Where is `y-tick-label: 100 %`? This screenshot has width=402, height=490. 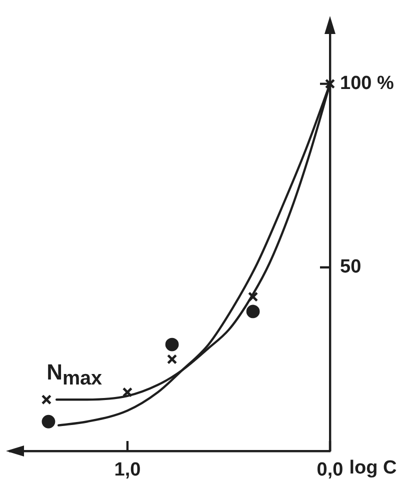
y-tick-label: 100 % is located at coordinates (367, 83).